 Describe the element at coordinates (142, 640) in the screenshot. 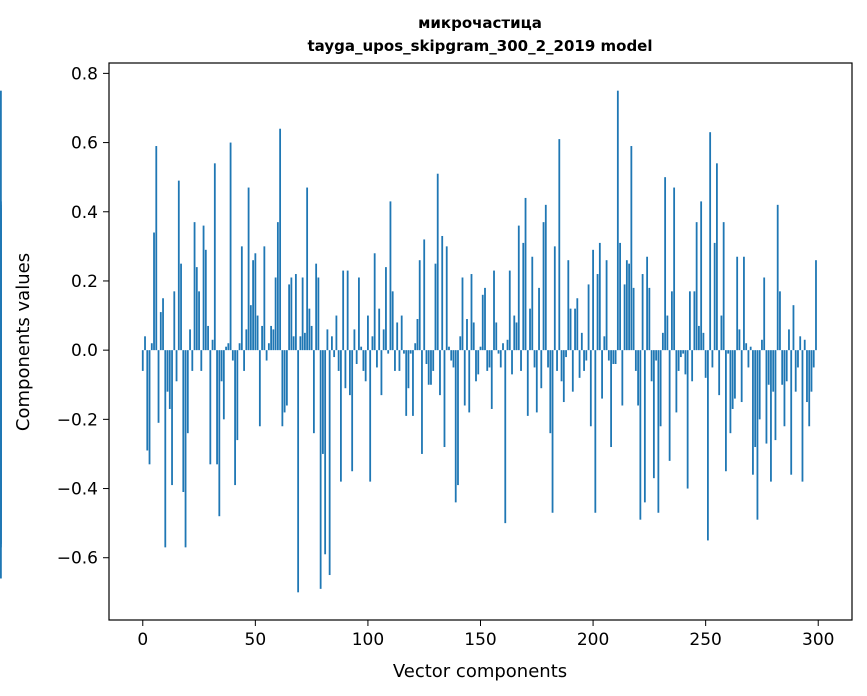

I see `x-tick-label: 0` at that location.